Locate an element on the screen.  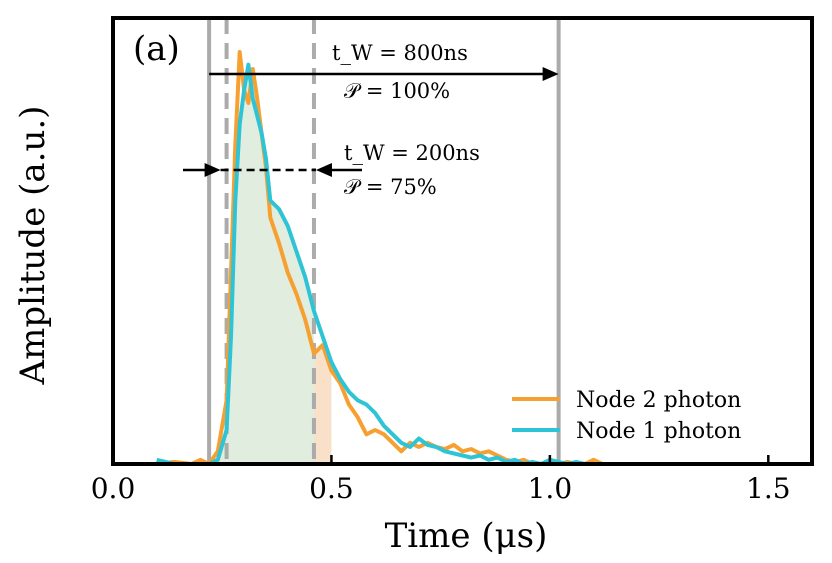
orange-fill-area is located at coordinates (322, 404).